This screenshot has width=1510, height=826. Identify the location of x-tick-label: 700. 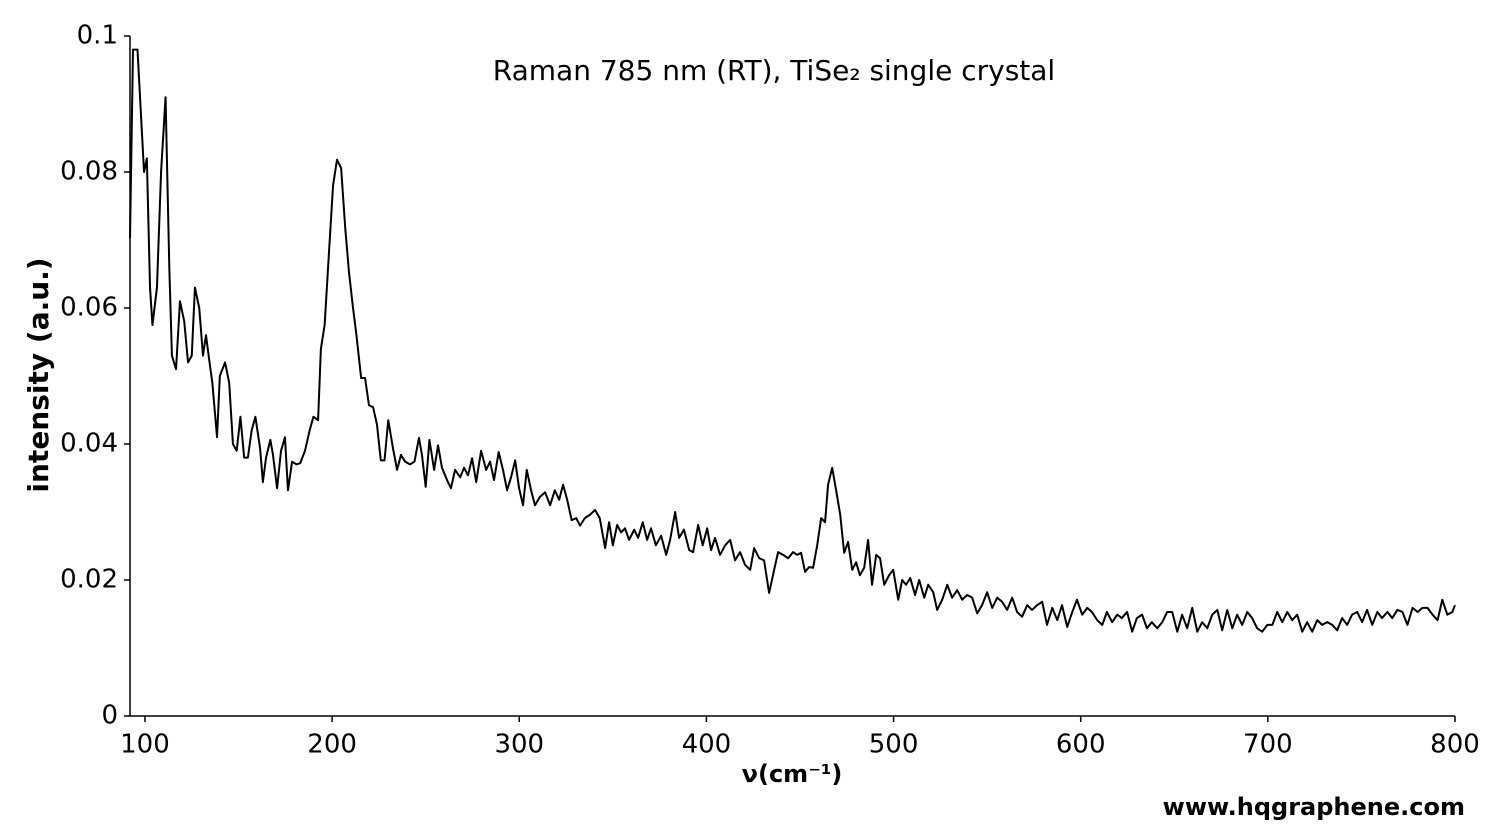
(1268, 745).